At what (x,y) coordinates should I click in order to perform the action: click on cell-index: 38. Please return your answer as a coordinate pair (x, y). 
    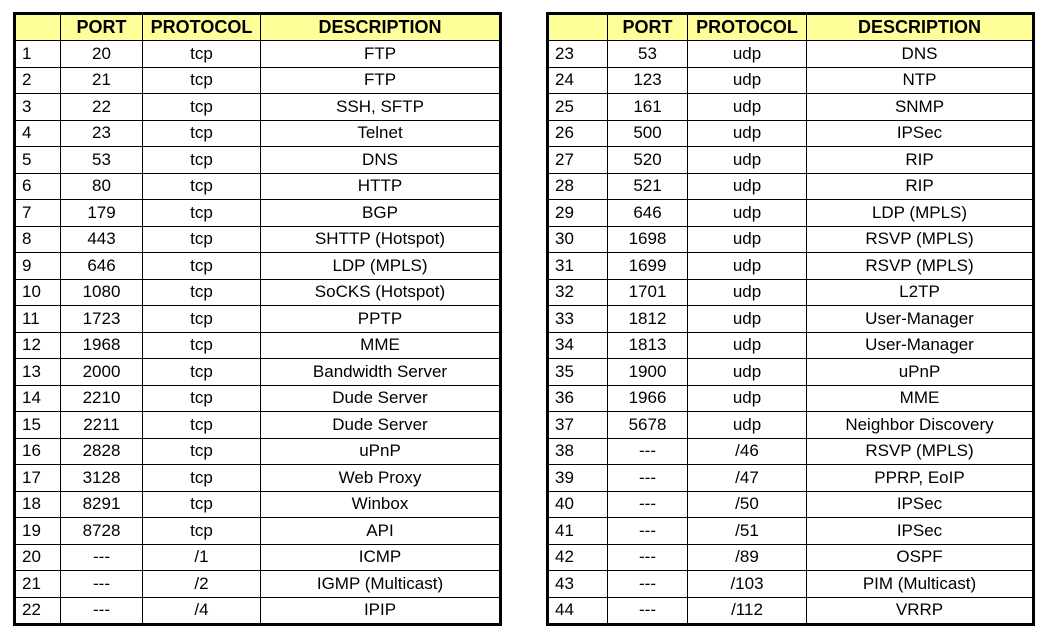
    Looking at the image, I should click on (577, 451).